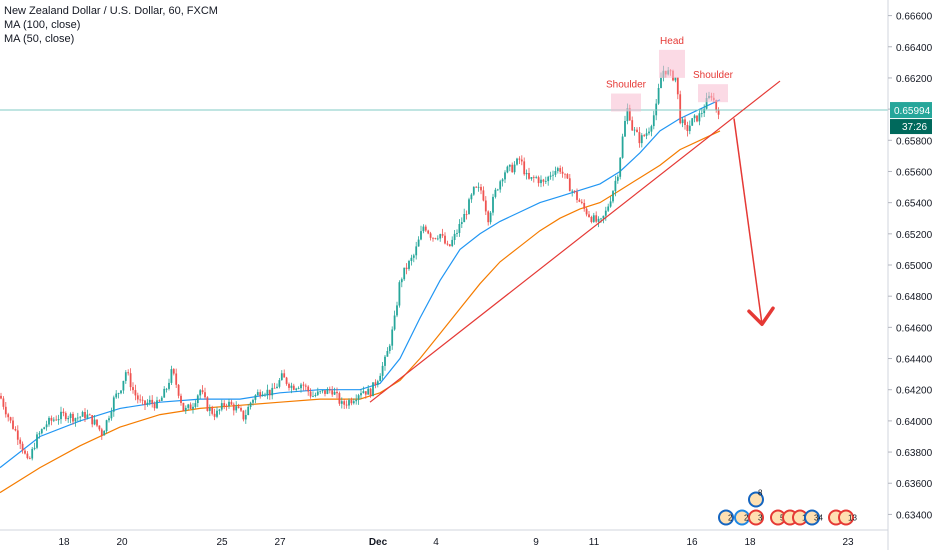 The image size is (932, 550). What do you see at coordinates (914, 391) in the screenshot?
I see `y-tick-label: 0.64200` at bounding box center [914, 391].